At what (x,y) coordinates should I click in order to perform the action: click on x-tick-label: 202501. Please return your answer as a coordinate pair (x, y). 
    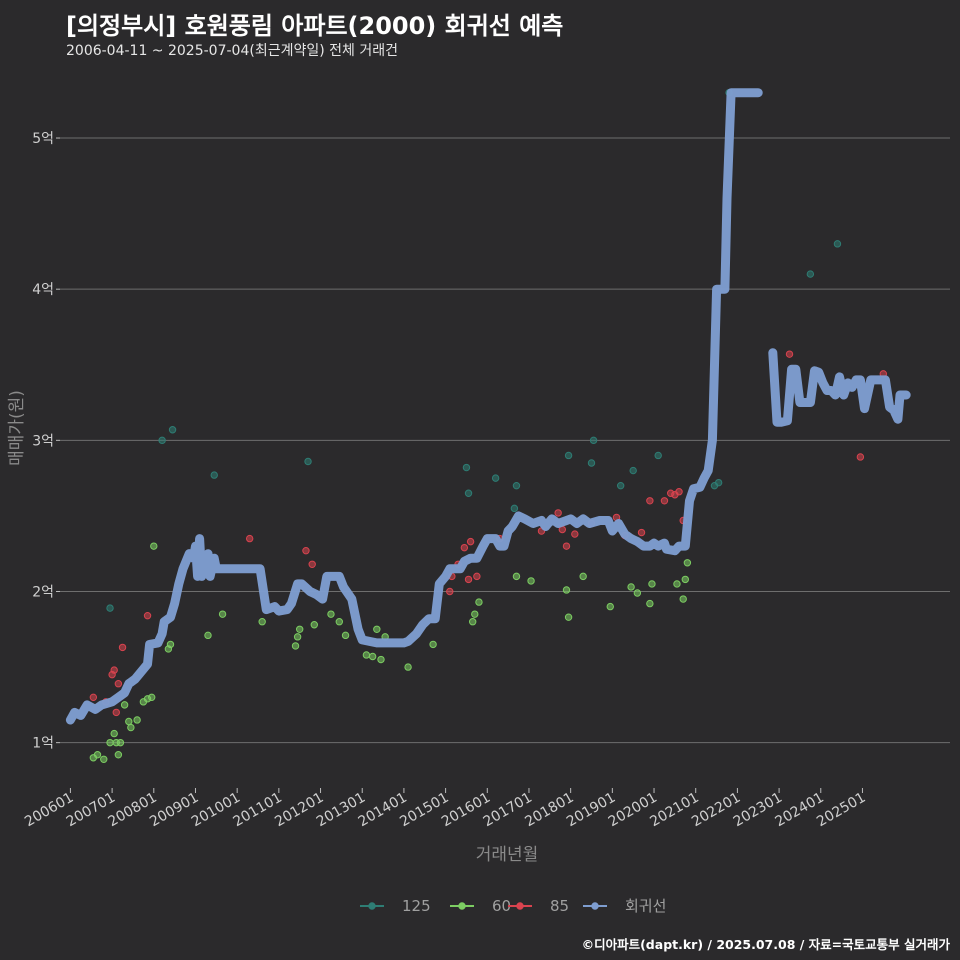
    Looking at the image, I should click on (841, 810).